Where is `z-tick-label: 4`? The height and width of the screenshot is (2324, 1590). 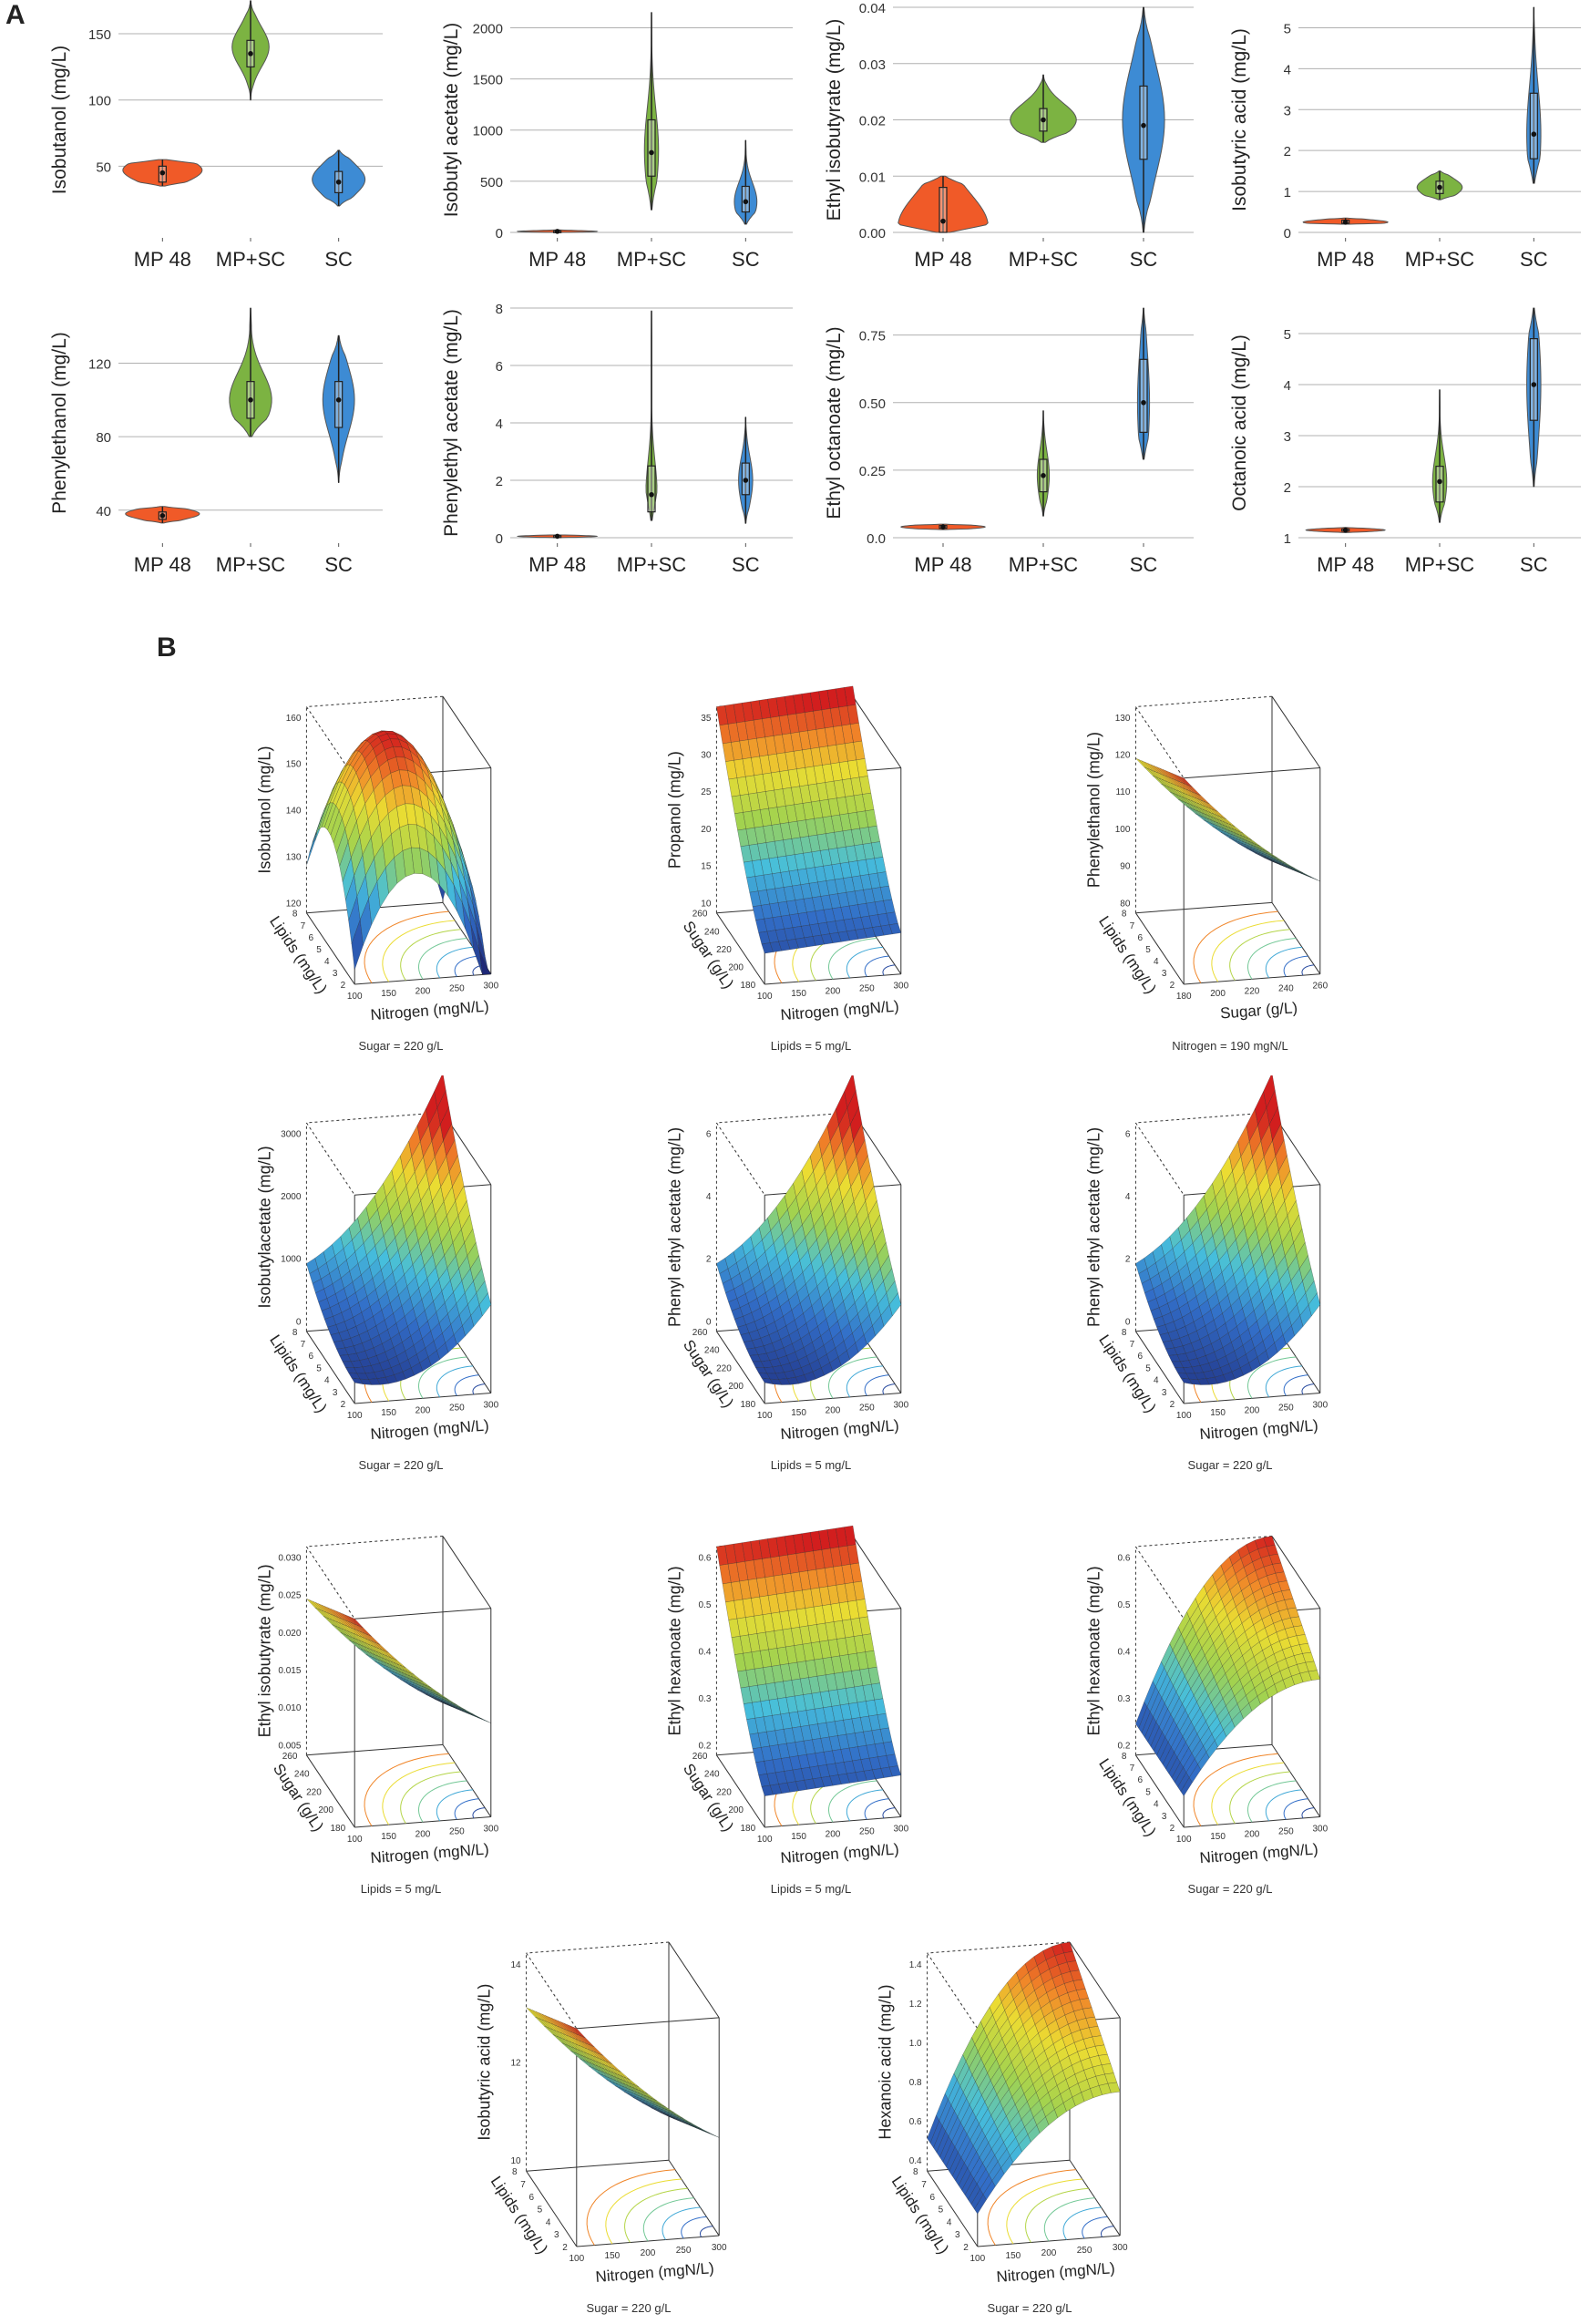
z-tick-label: 4 is located at coordinates (709, 1197).